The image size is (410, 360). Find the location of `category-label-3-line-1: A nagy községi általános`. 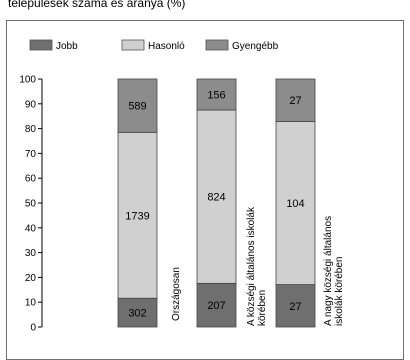

category-label-3-line-1: A nagy községi általános is located at coordinates (328, 271).